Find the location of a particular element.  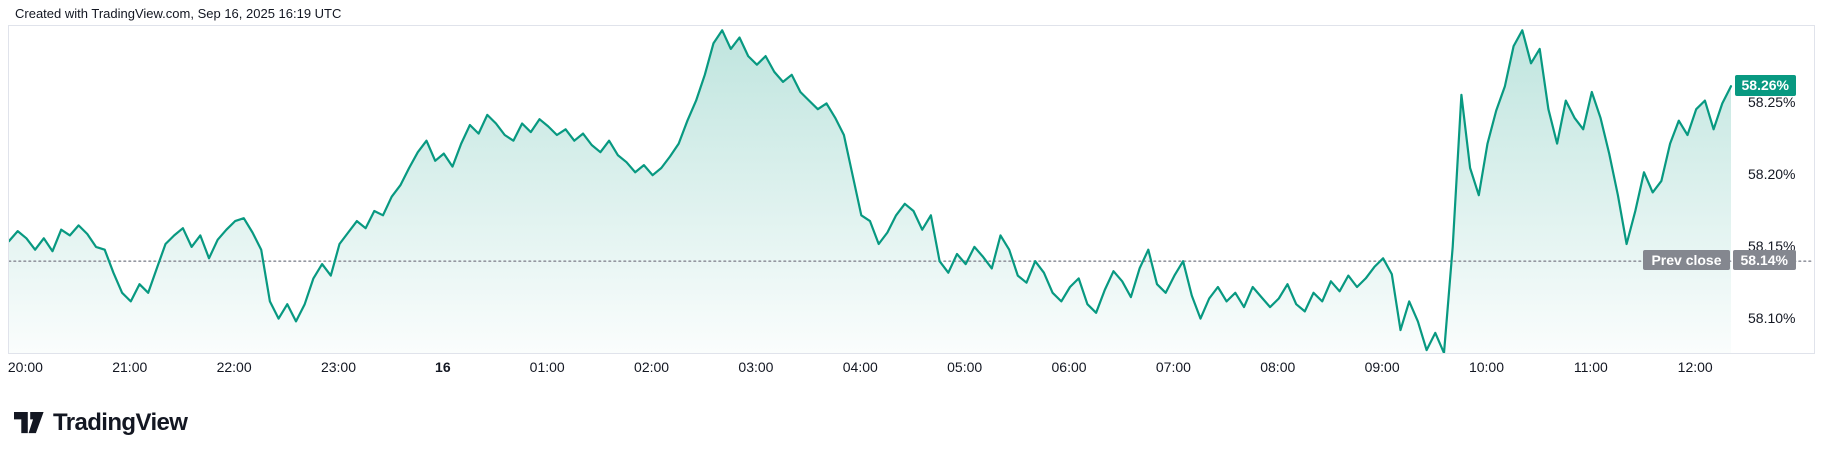

current-value-badge: 58.26% is located at coordinates (1765, 85).